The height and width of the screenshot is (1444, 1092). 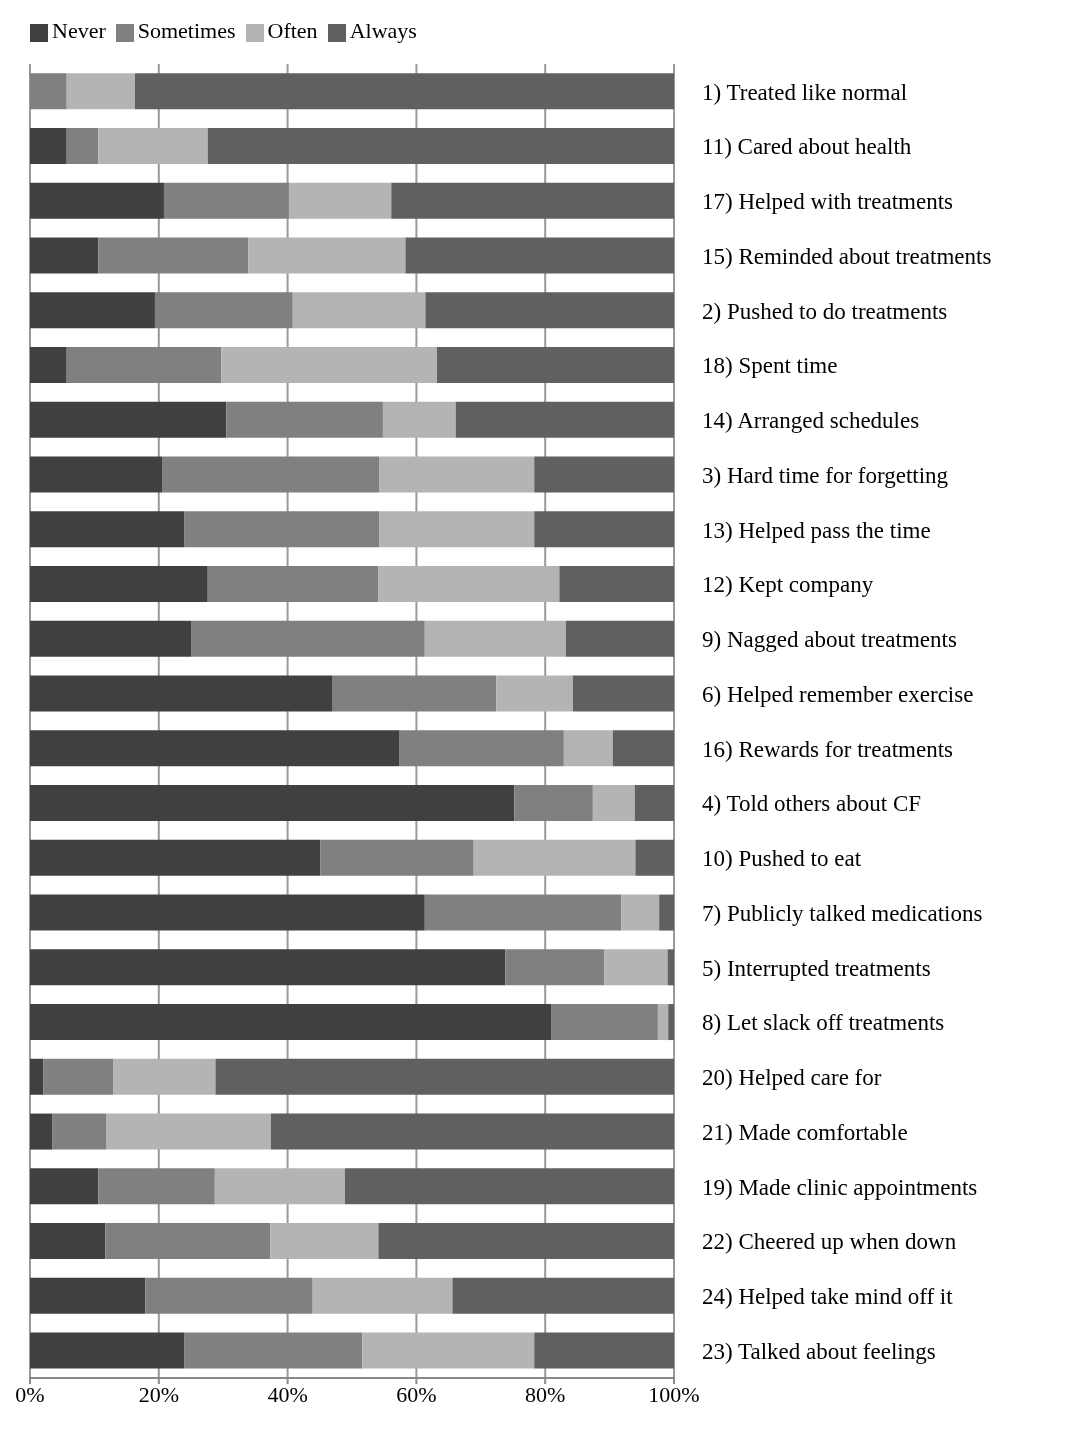 What do you see at coordinates (805, 92) in the screenshot?
I see `y-tick-label: 1) Treated like normal` at bounding box center [805, 92].